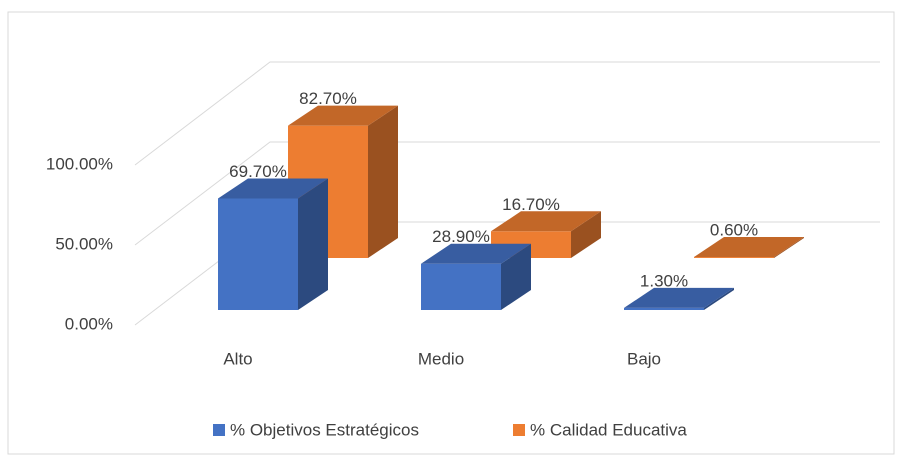 This screenshot has width=903, height=466. Describe the element at coordinates (441, 358) in the screenshot. I see `x-tick-label: Medio` at that location.